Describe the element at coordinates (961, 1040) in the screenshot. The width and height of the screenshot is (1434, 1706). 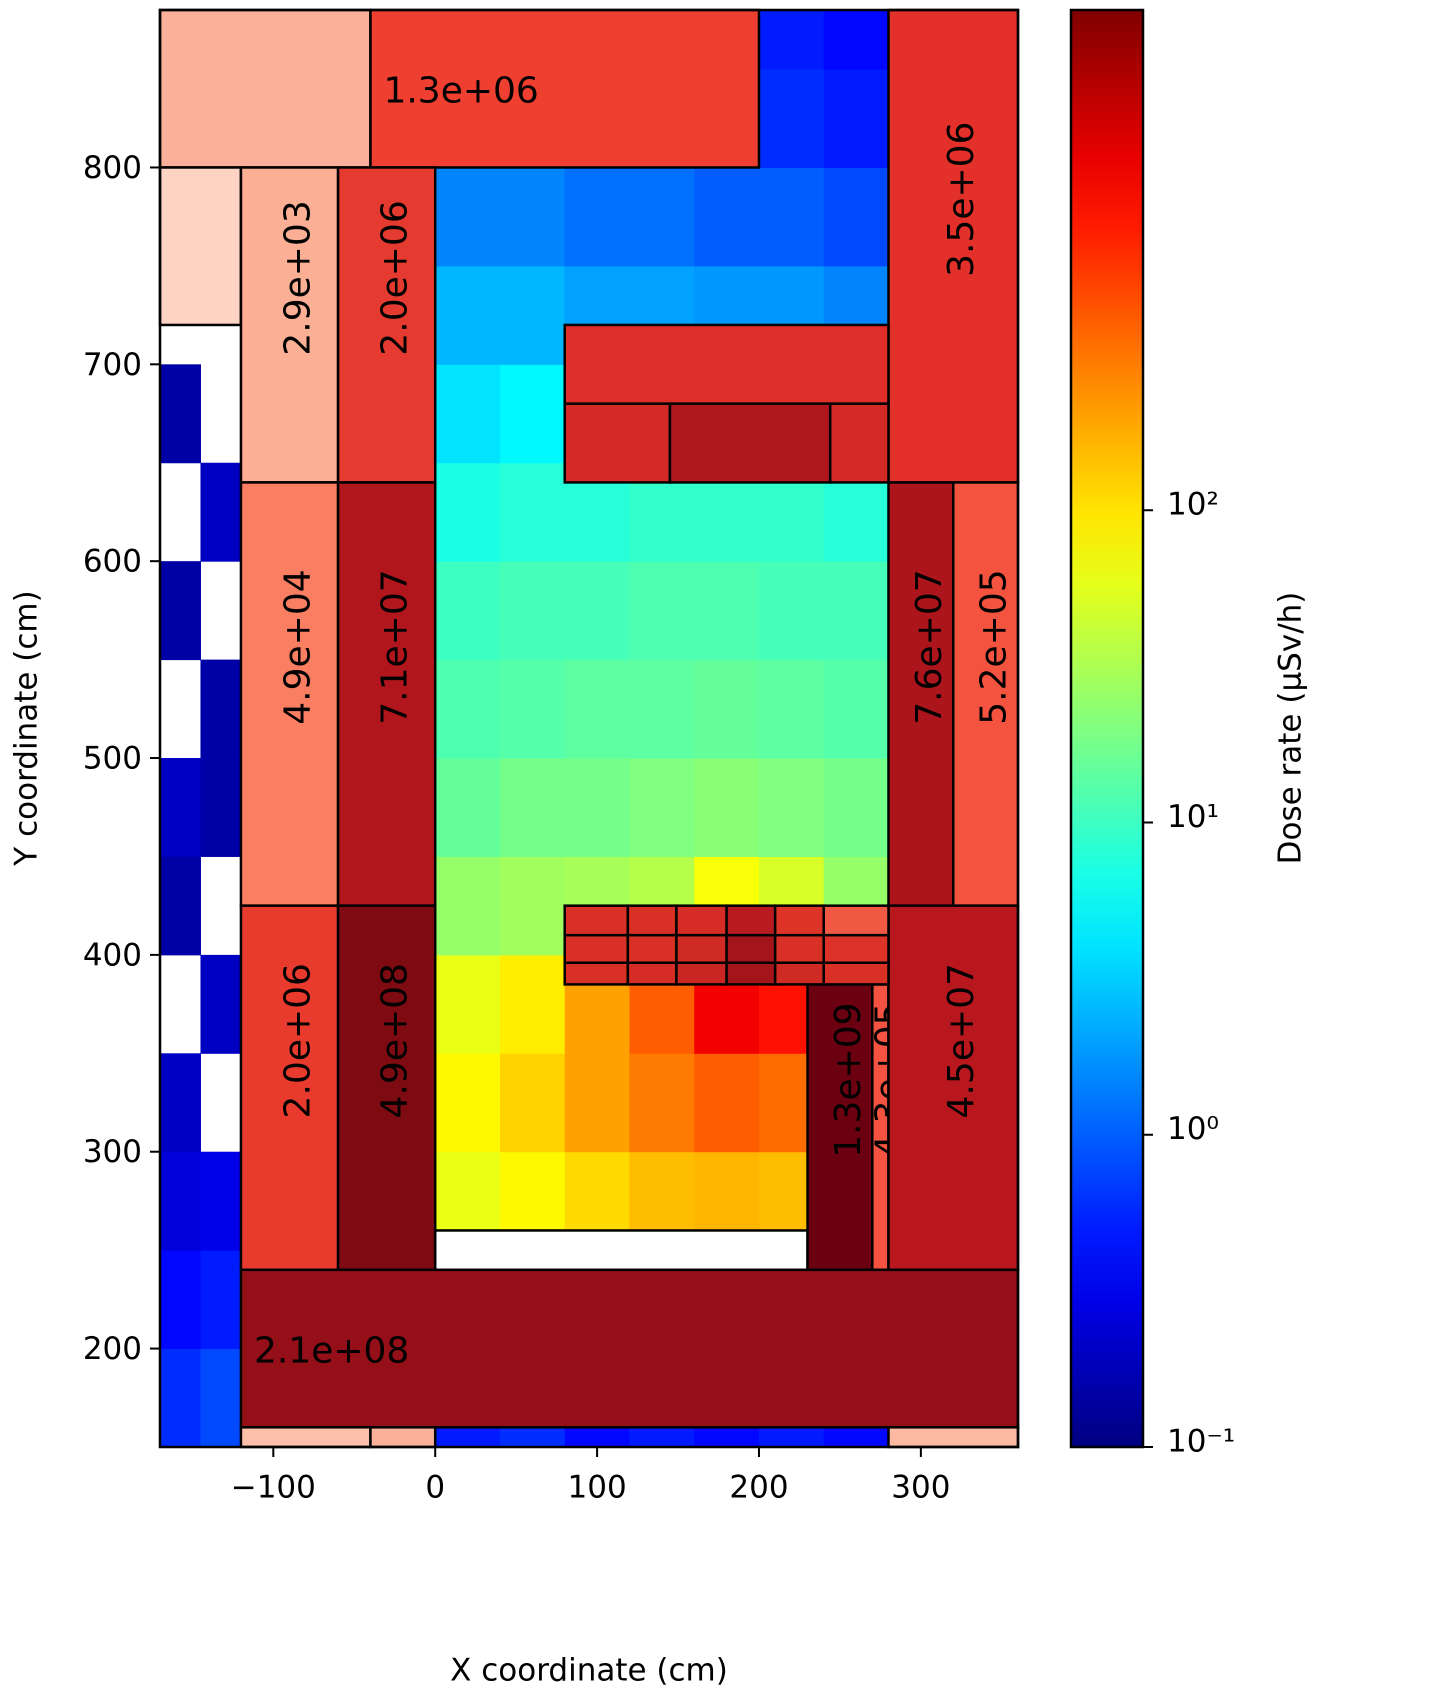
I see `region-label: 4.5e+07` at that location.